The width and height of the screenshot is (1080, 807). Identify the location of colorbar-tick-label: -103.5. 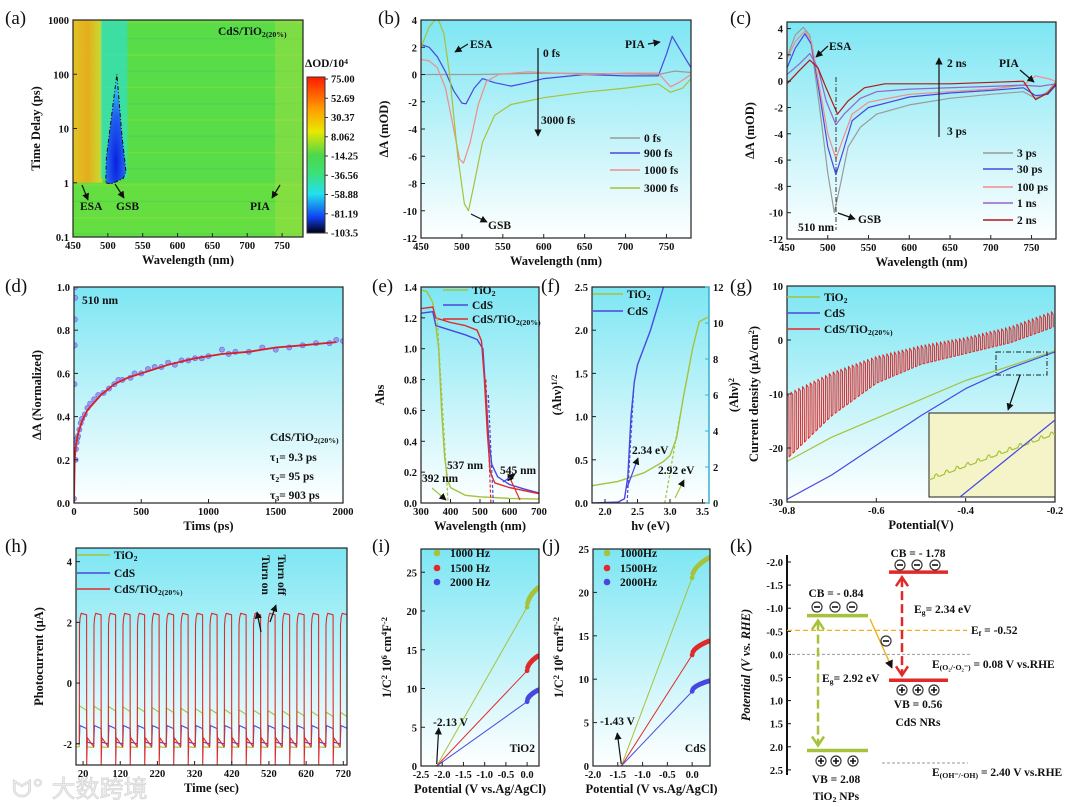
(344, 234).